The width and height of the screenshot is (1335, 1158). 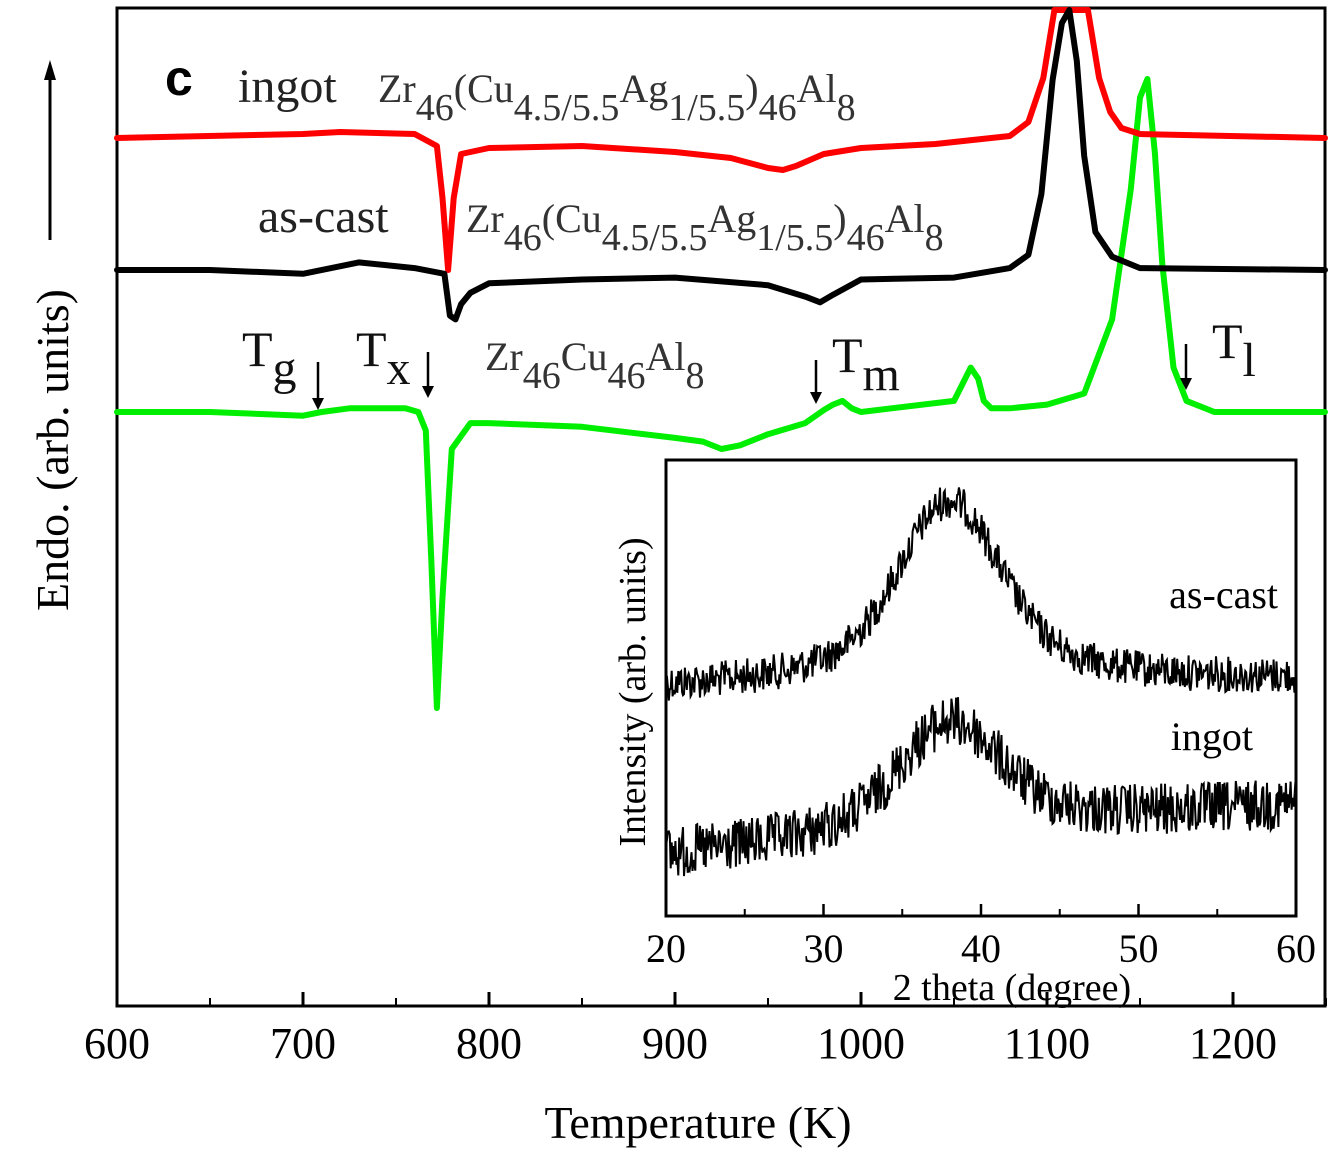 What do you see at coordinates (287, 86) in the screenshot?
I see `series-label-prefix-ingot: ingot` at bounding box center [287, 86].